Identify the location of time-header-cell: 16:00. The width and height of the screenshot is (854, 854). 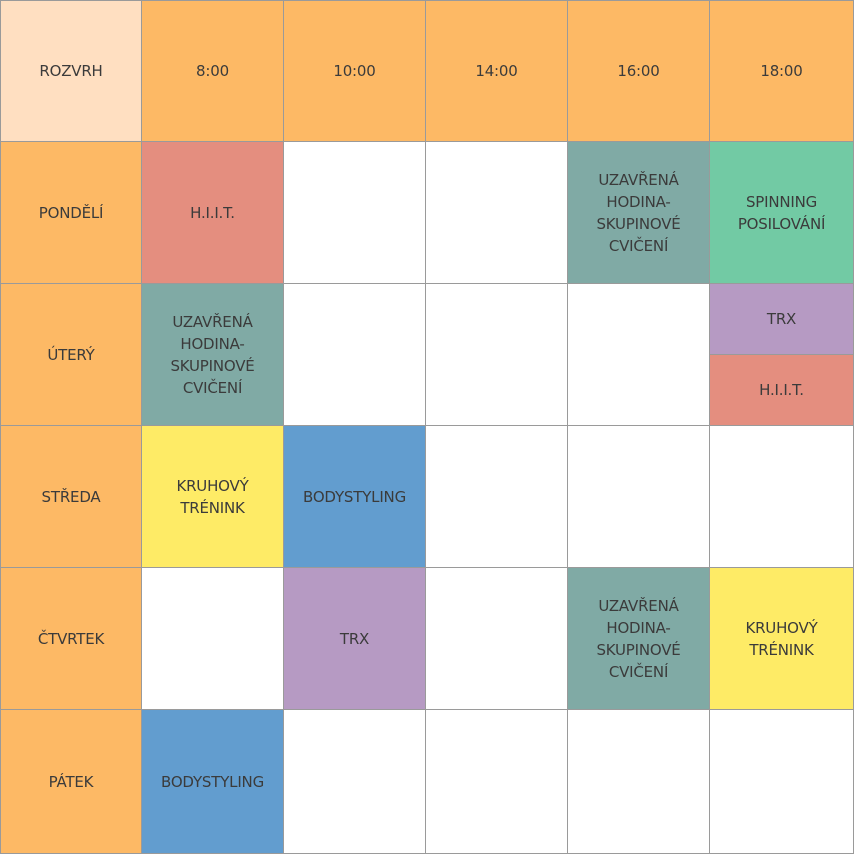
(639, 71).